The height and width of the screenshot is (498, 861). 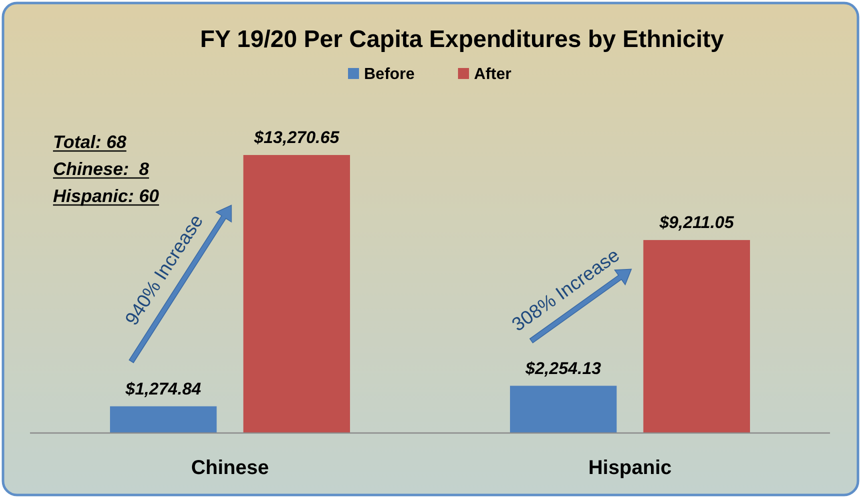 What do you see at coordinates (389, 74) in the screenshot?
I see `legend-label: Before` at bounding box center [389, 74].